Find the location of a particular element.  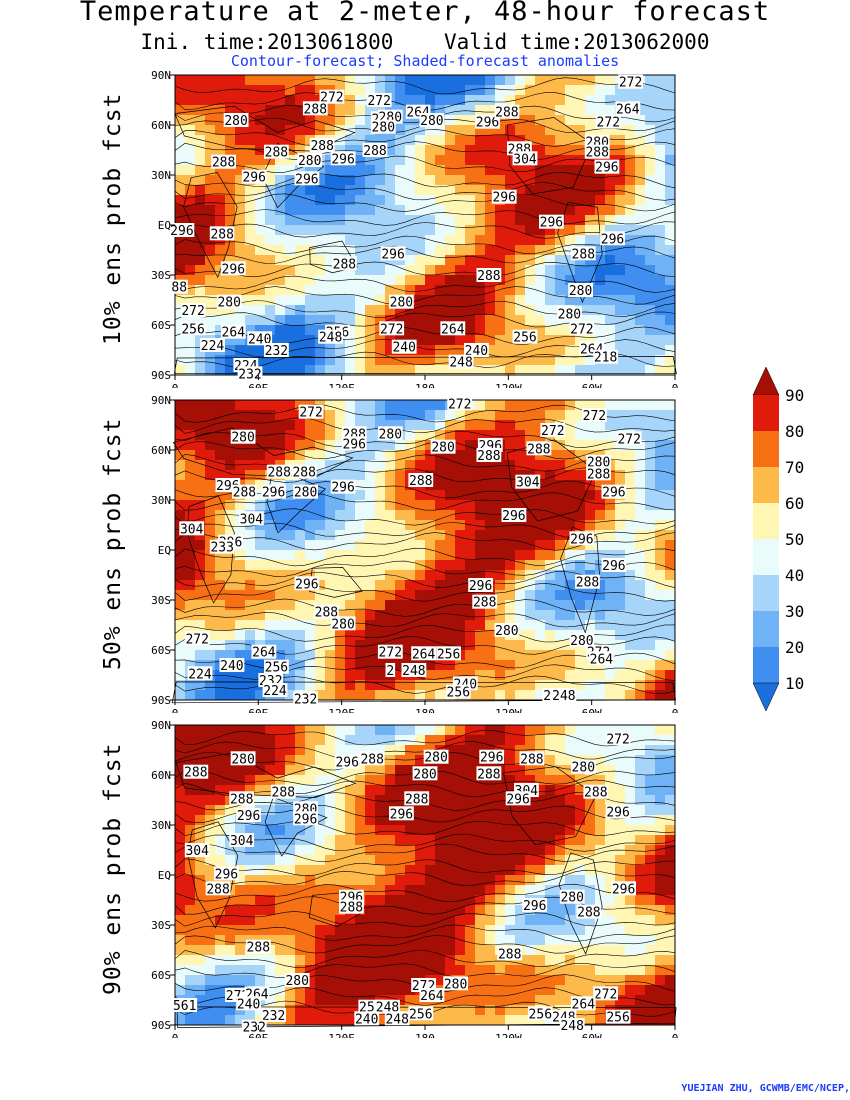

lon-tick-label: 60E is located at coordinates (258, 710).